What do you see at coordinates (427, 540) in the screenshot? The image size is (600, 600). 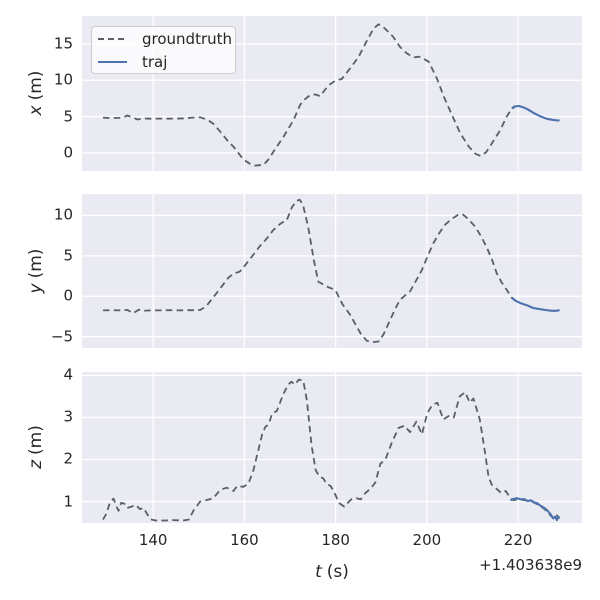 I see `x-tick-label: 200` at bounding box center [427, 540].